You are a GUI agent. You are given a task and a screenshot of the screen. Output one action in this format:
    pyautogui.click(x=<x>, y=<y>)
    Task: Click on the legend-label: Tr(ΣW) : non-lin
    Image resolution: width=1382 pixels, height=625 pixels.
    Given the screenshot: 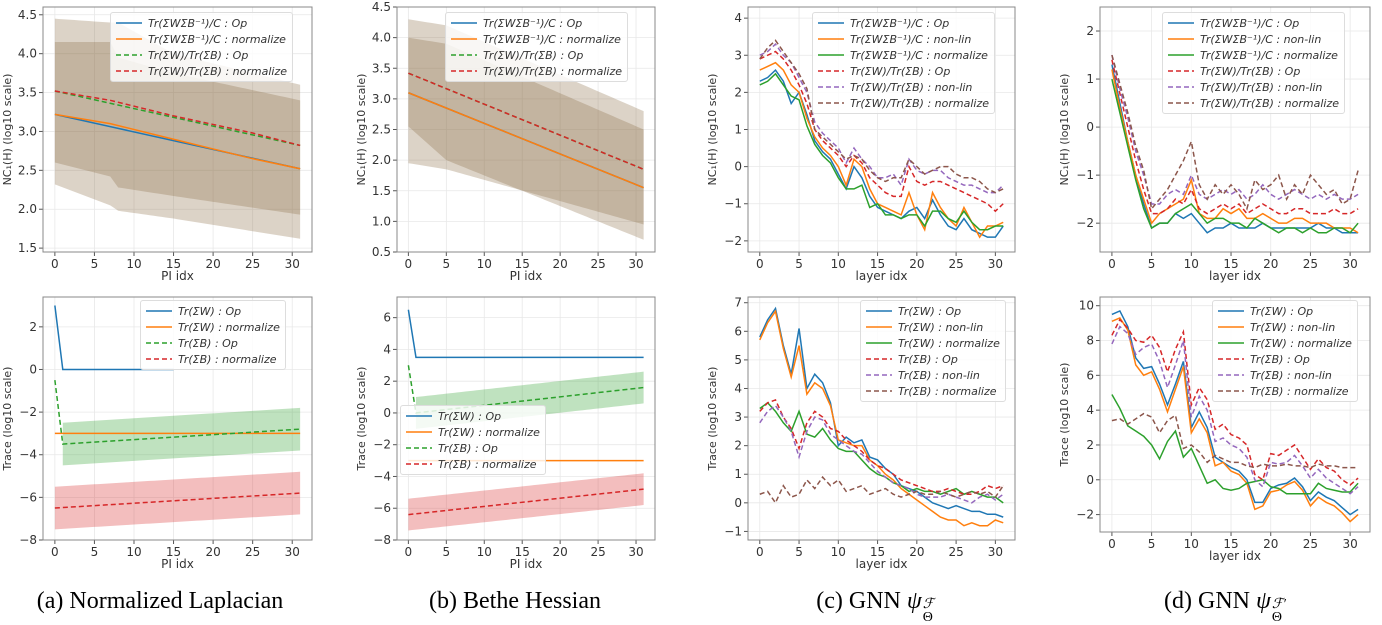 What is the action you would take?
    pyautogui.click(x=941, y=327)
    